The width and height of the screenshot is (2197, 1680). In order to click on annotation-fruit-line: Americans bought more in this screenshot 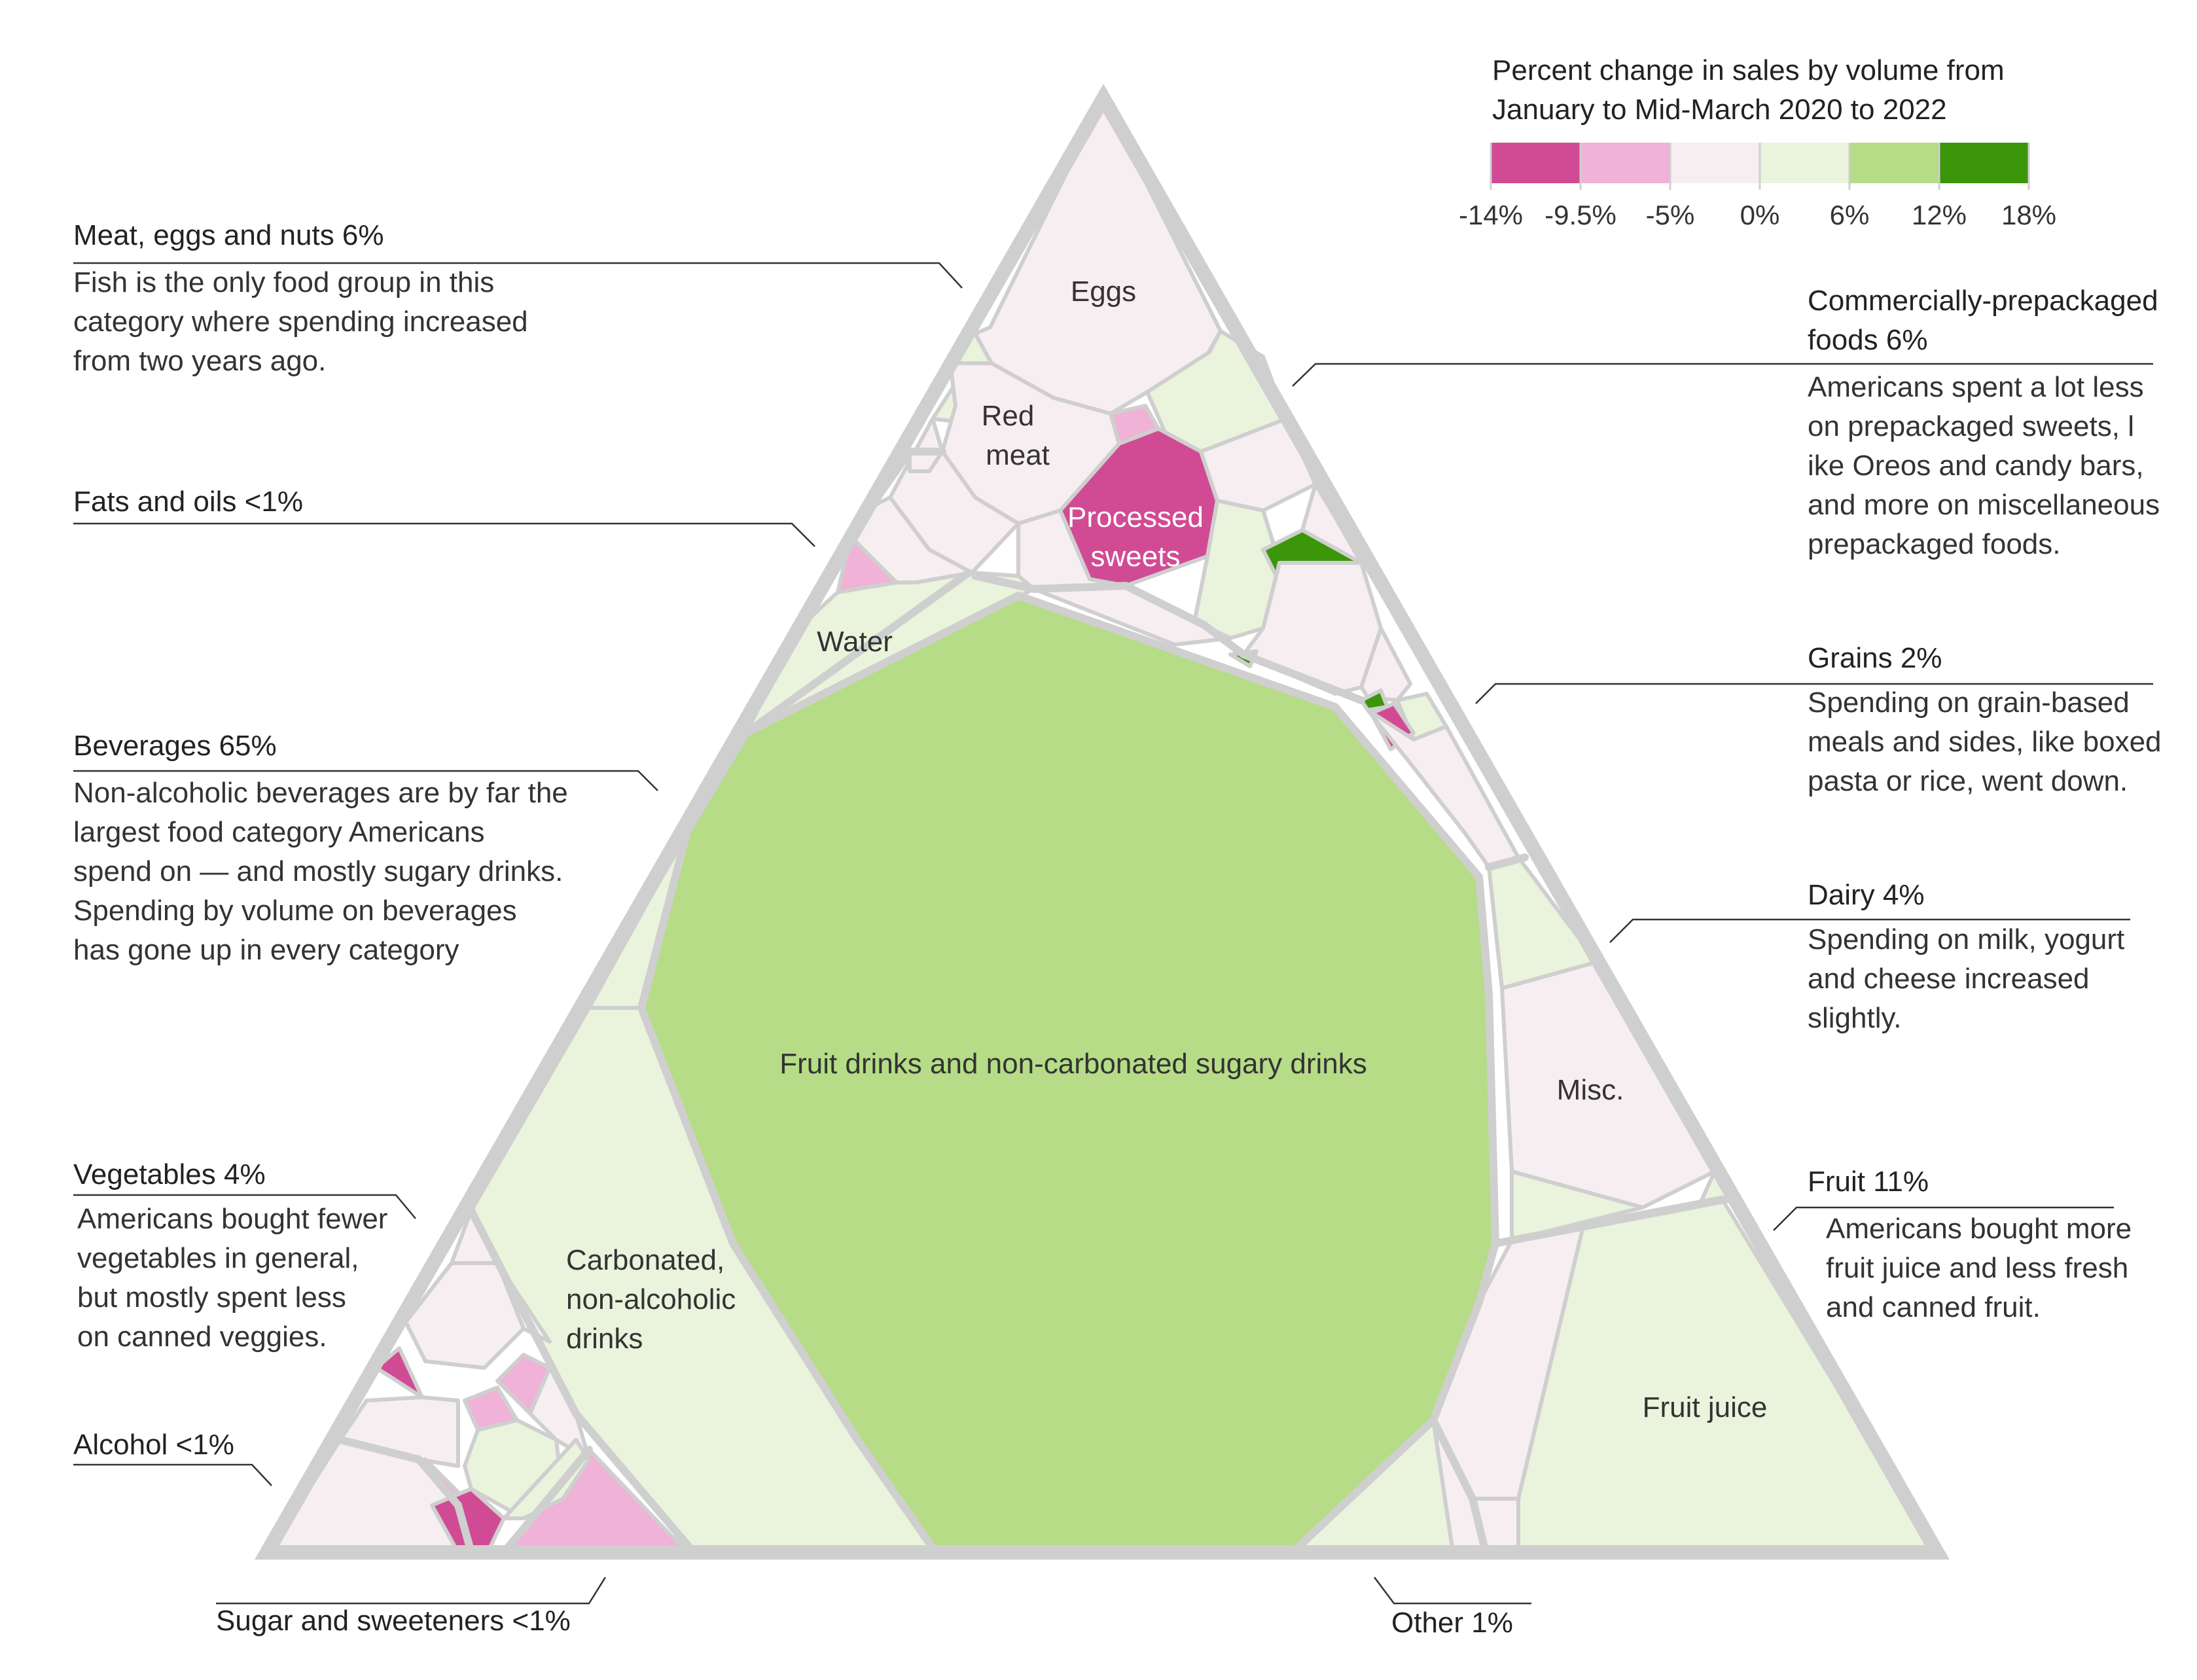, I will do `click(1979, 1229)`.